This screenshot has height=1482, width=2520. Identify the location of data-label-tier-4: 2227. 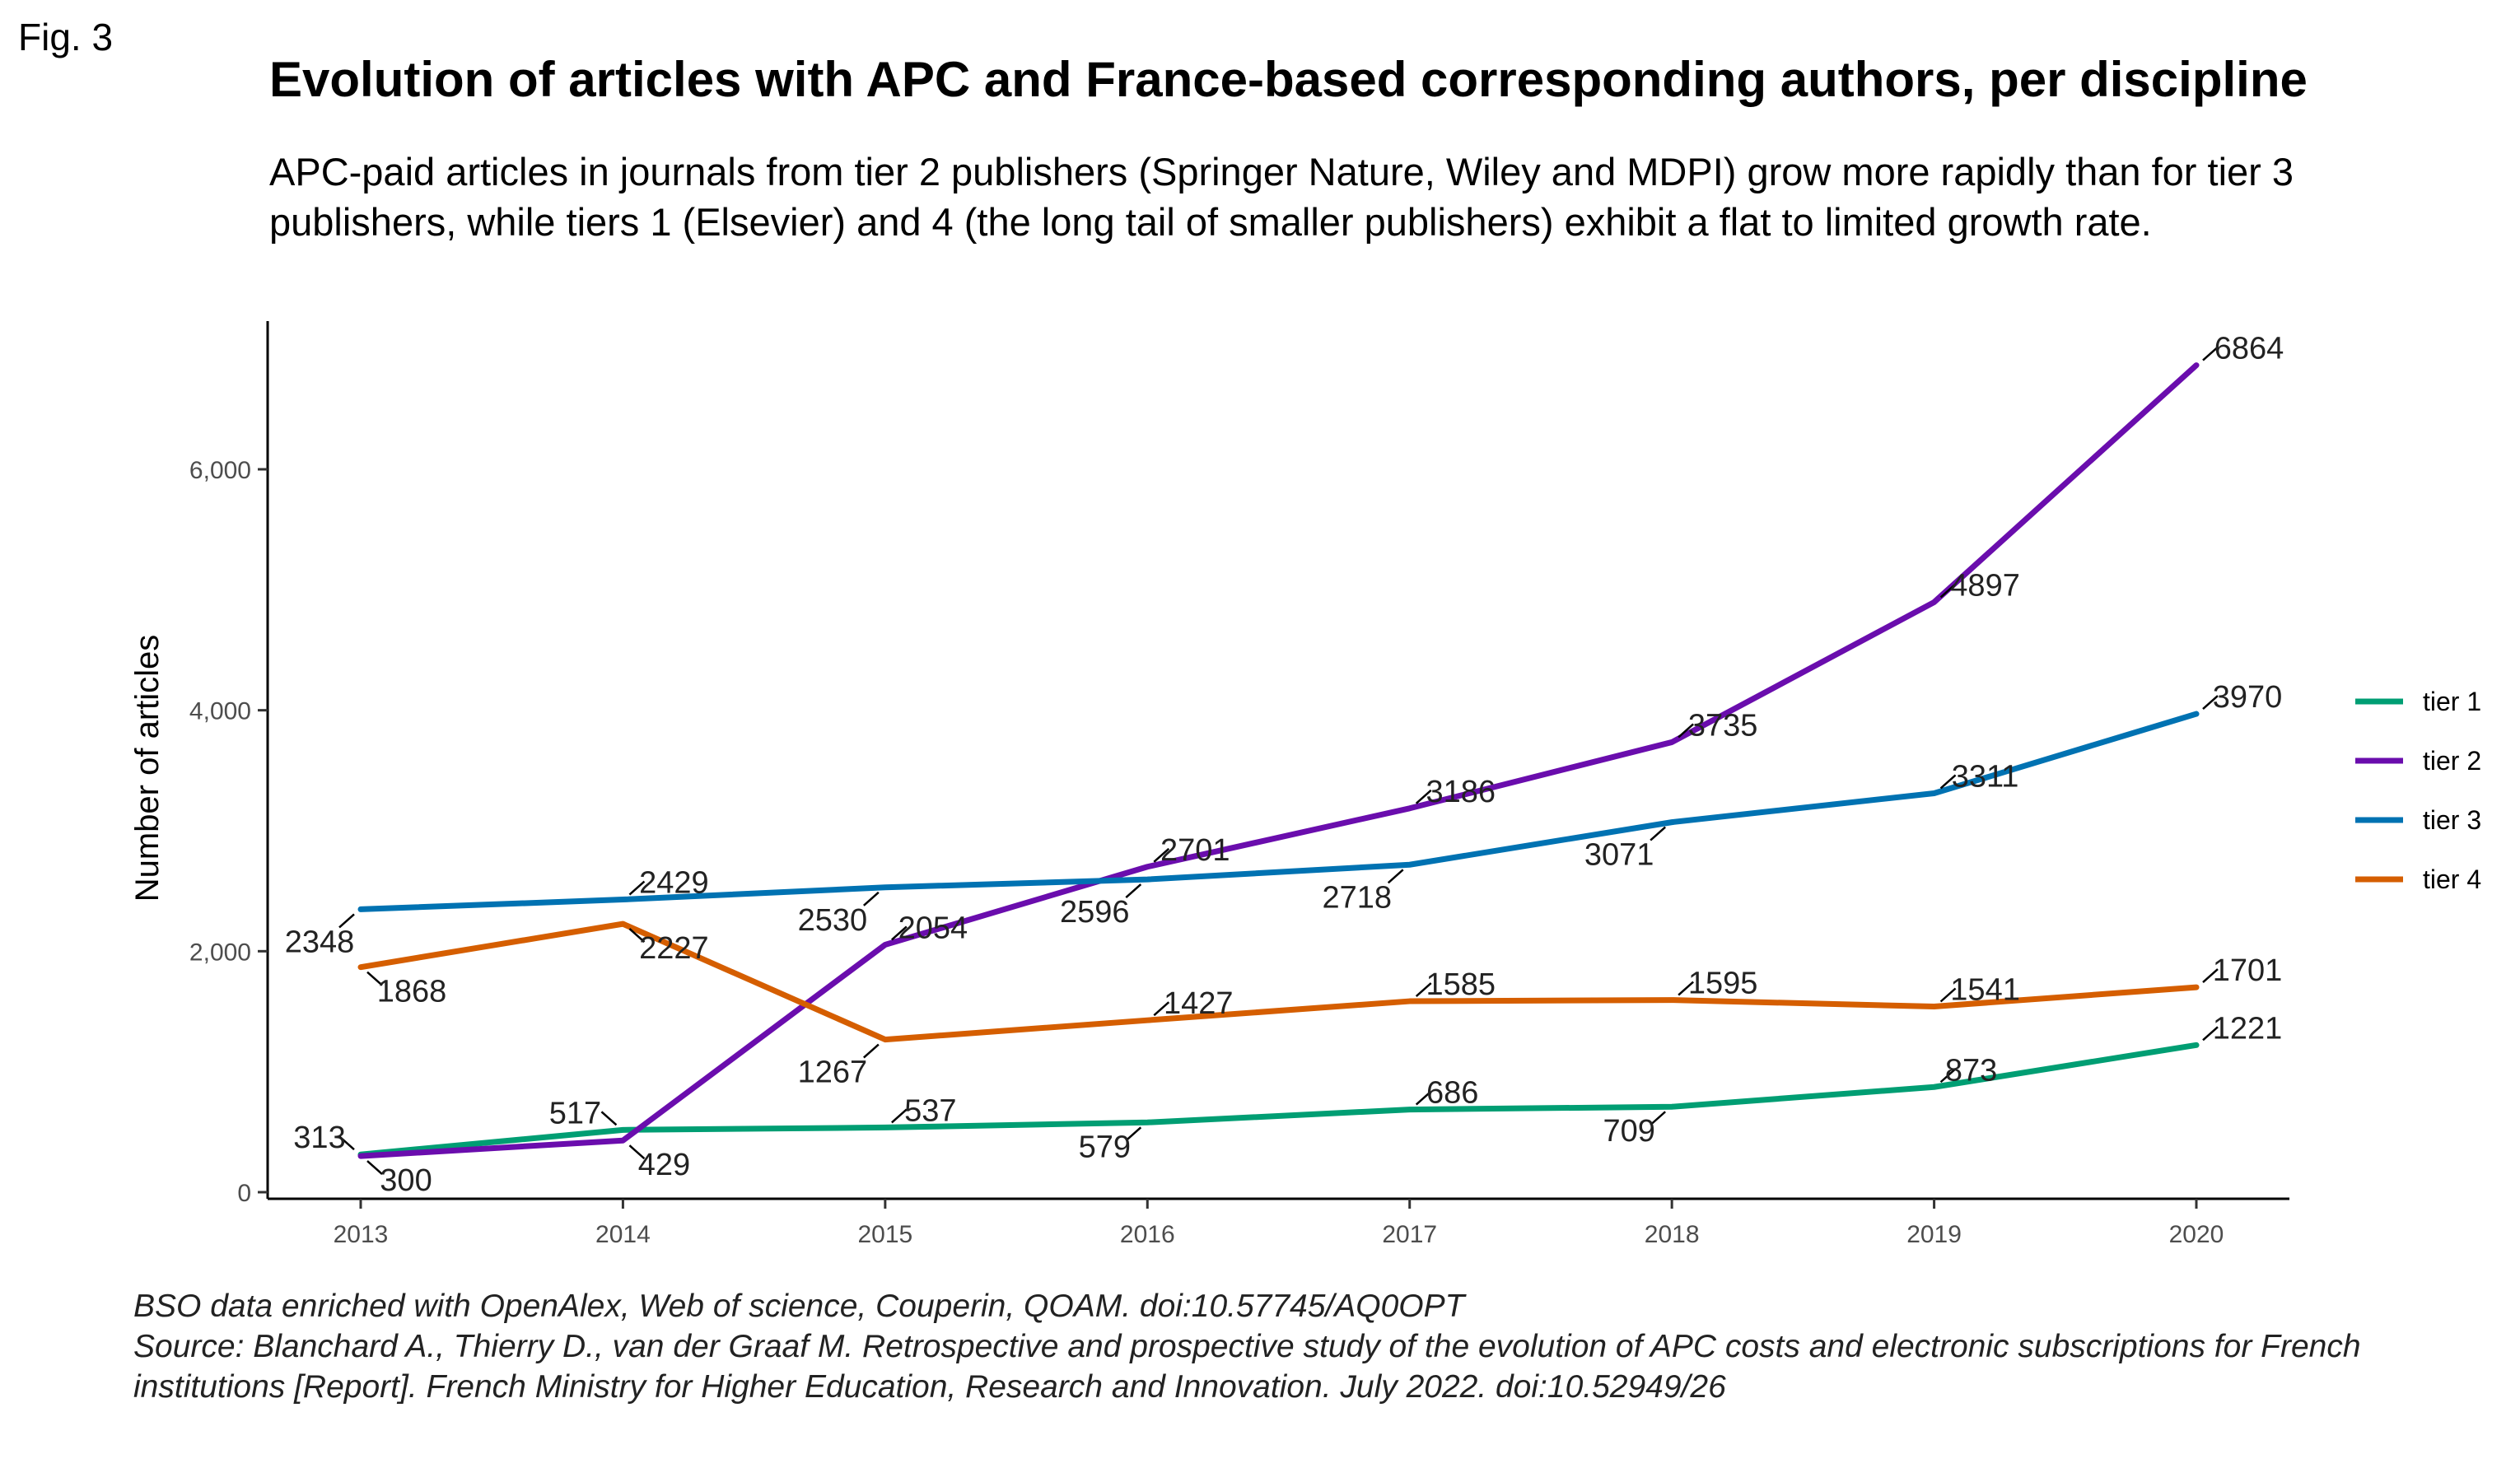
(674, 948).